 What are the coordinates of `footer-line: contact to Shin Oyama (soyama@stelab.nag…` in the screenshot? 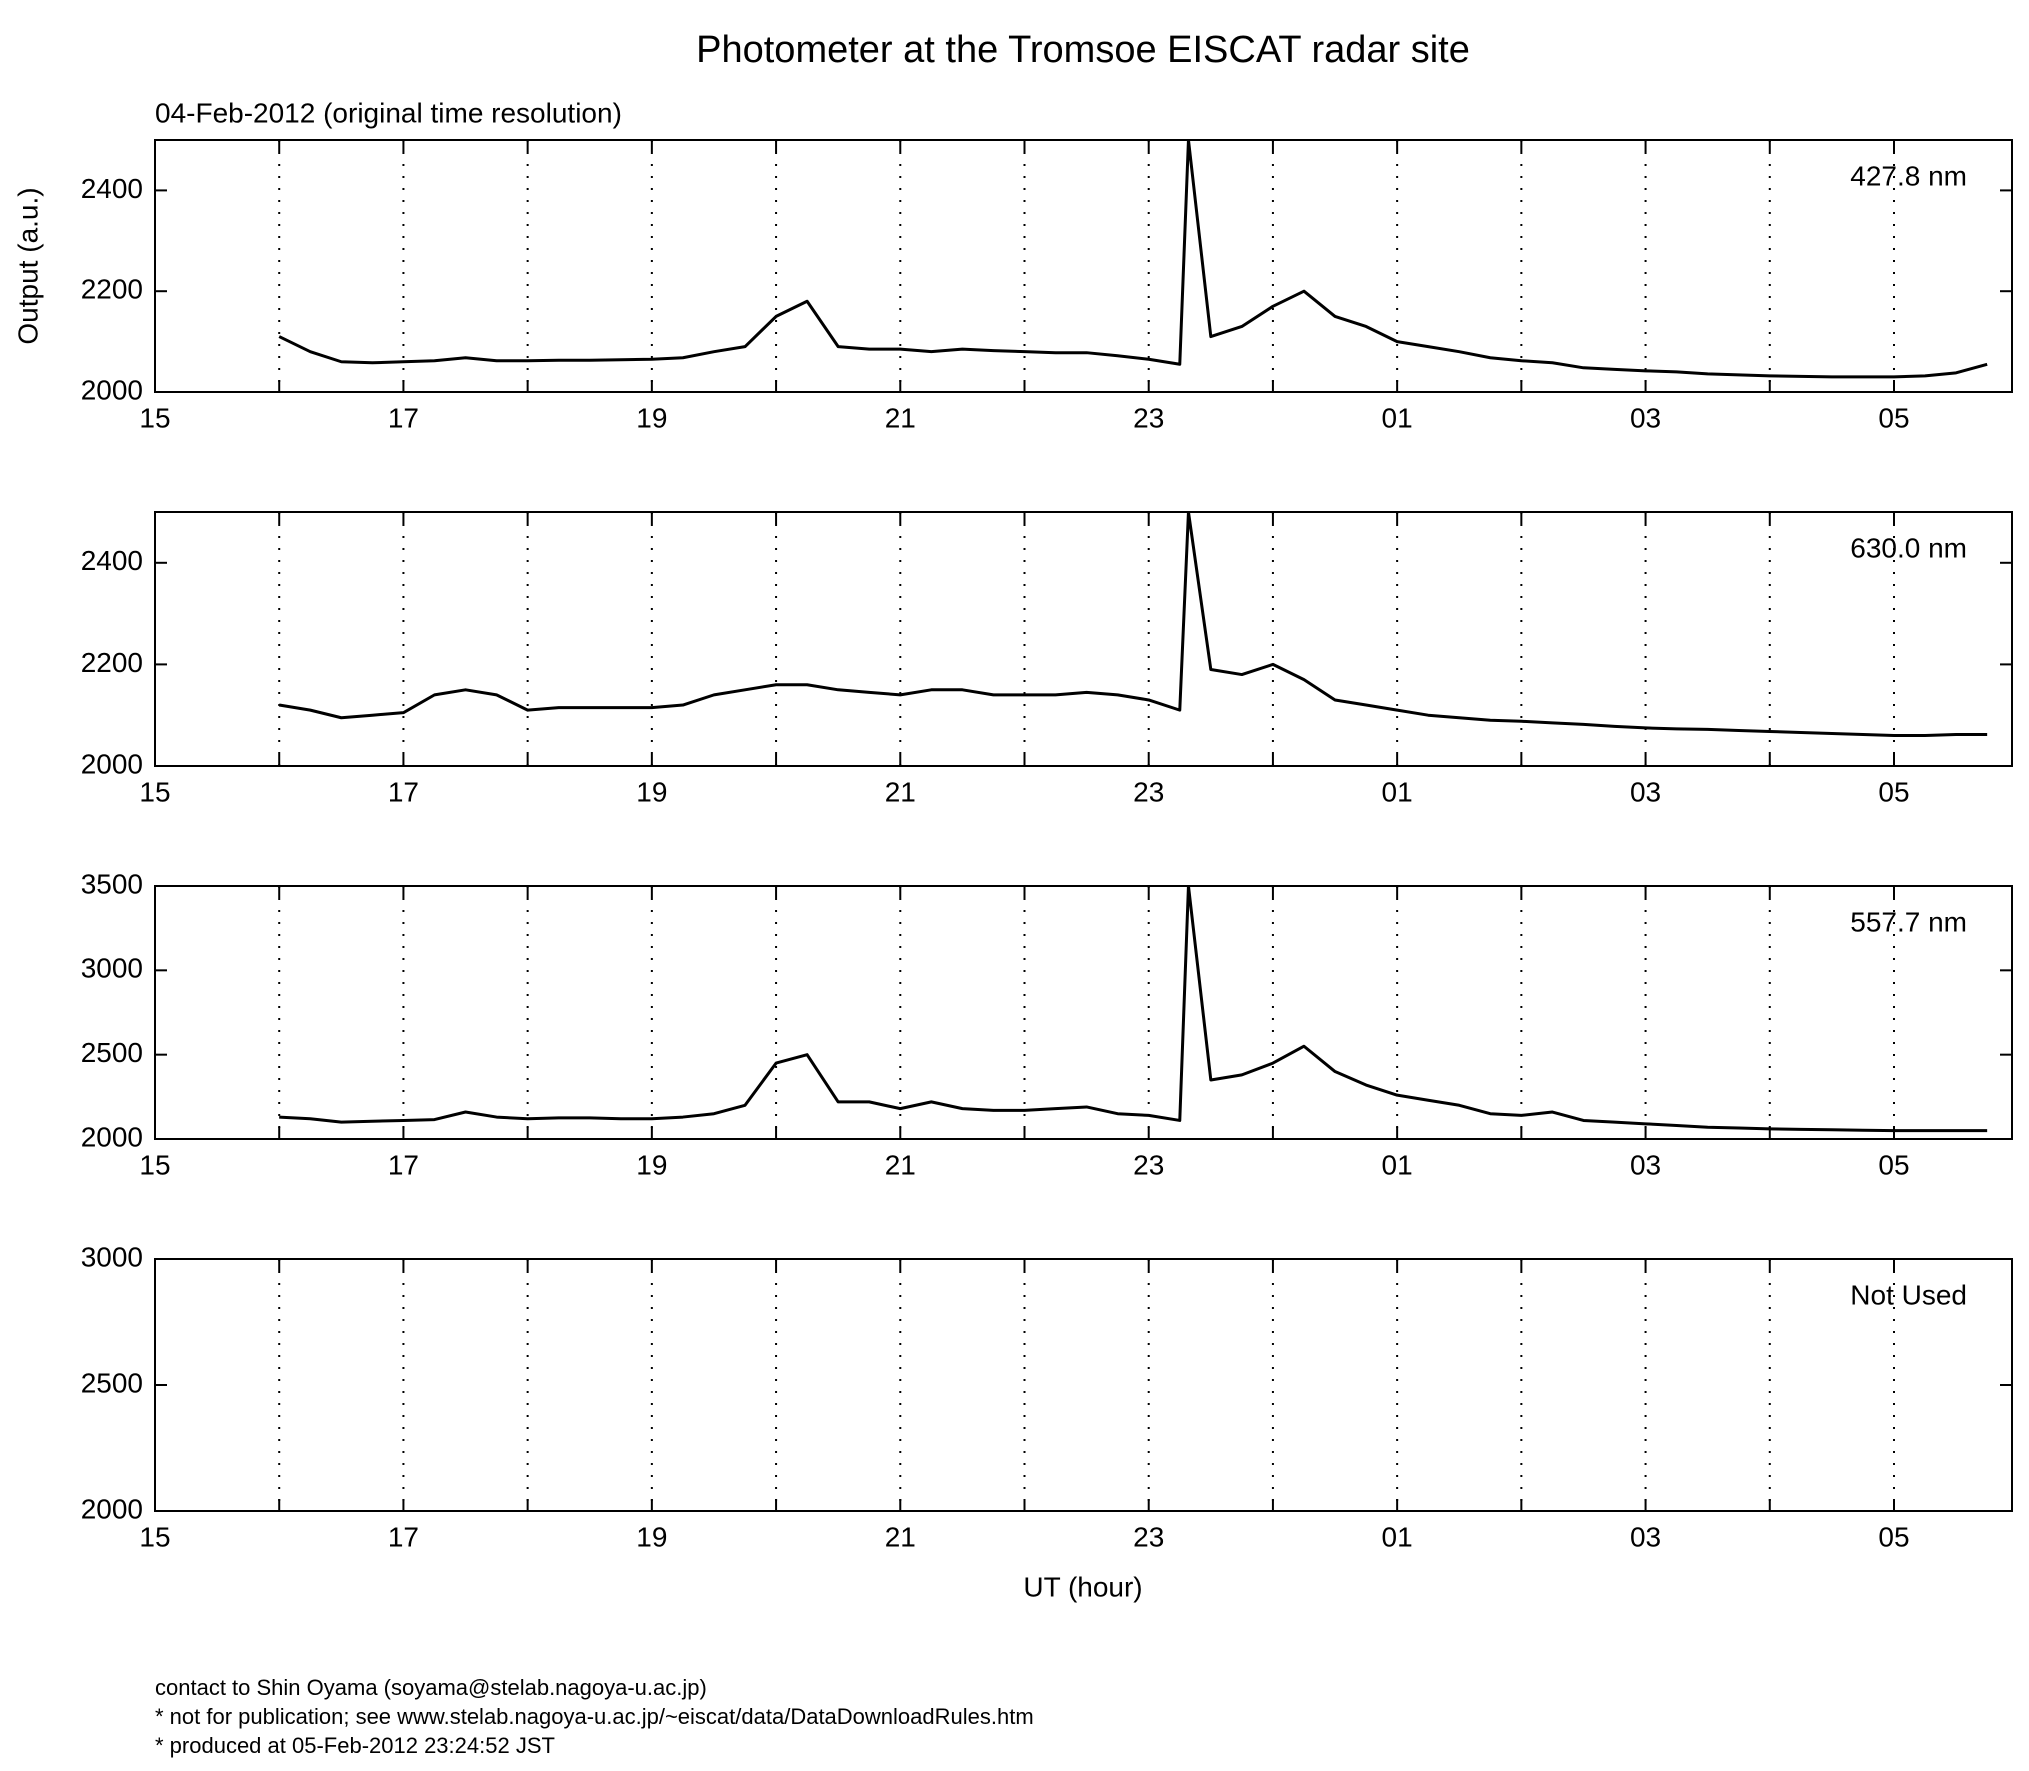 It's located at (431, 1687).